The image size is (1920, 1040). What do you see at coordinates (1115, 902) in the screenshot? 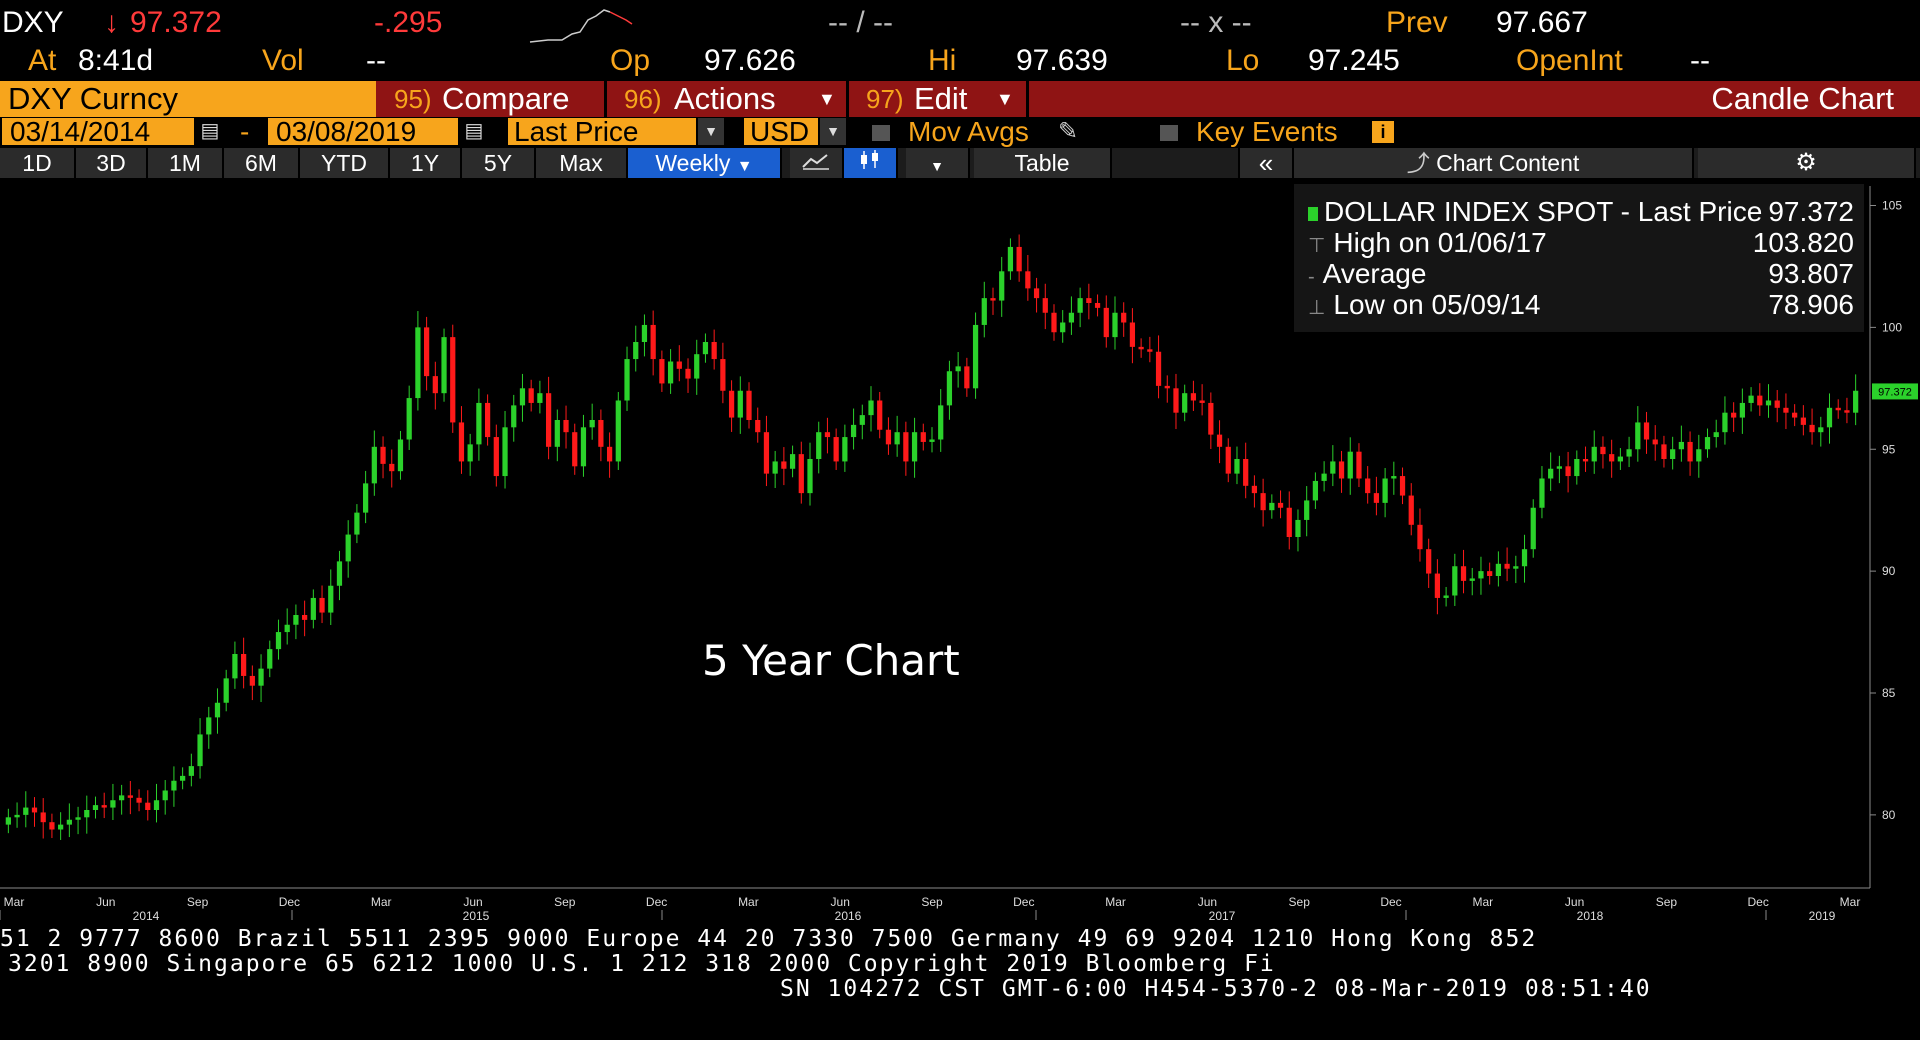
I see `x-tick-label: Mar` at bounding box center [1115, 902].